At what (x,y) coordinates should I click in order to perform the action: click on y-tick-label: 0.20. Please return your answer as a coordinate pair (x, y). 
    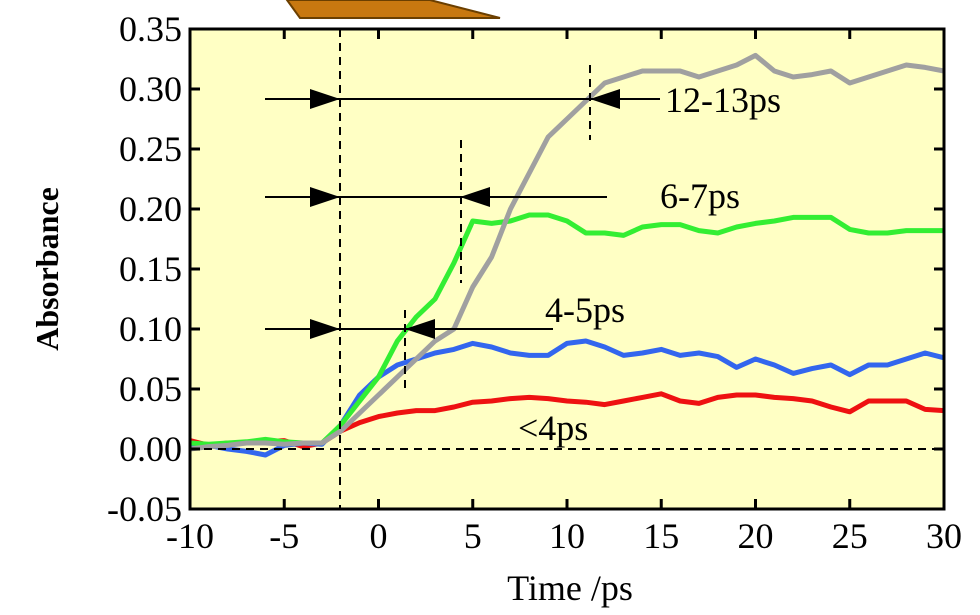
    Looking at the image, I should click on (150, 209).